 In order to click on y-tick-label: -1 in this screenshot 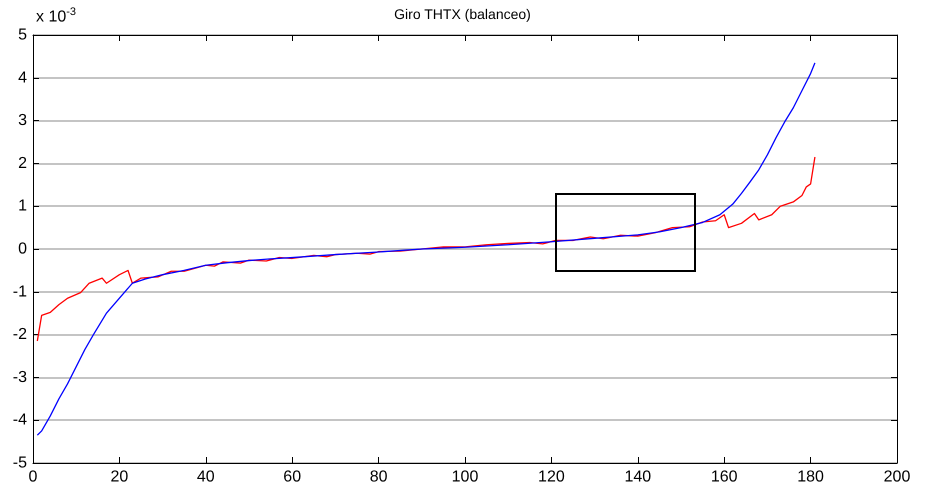, I will do `click(20, 291)`.